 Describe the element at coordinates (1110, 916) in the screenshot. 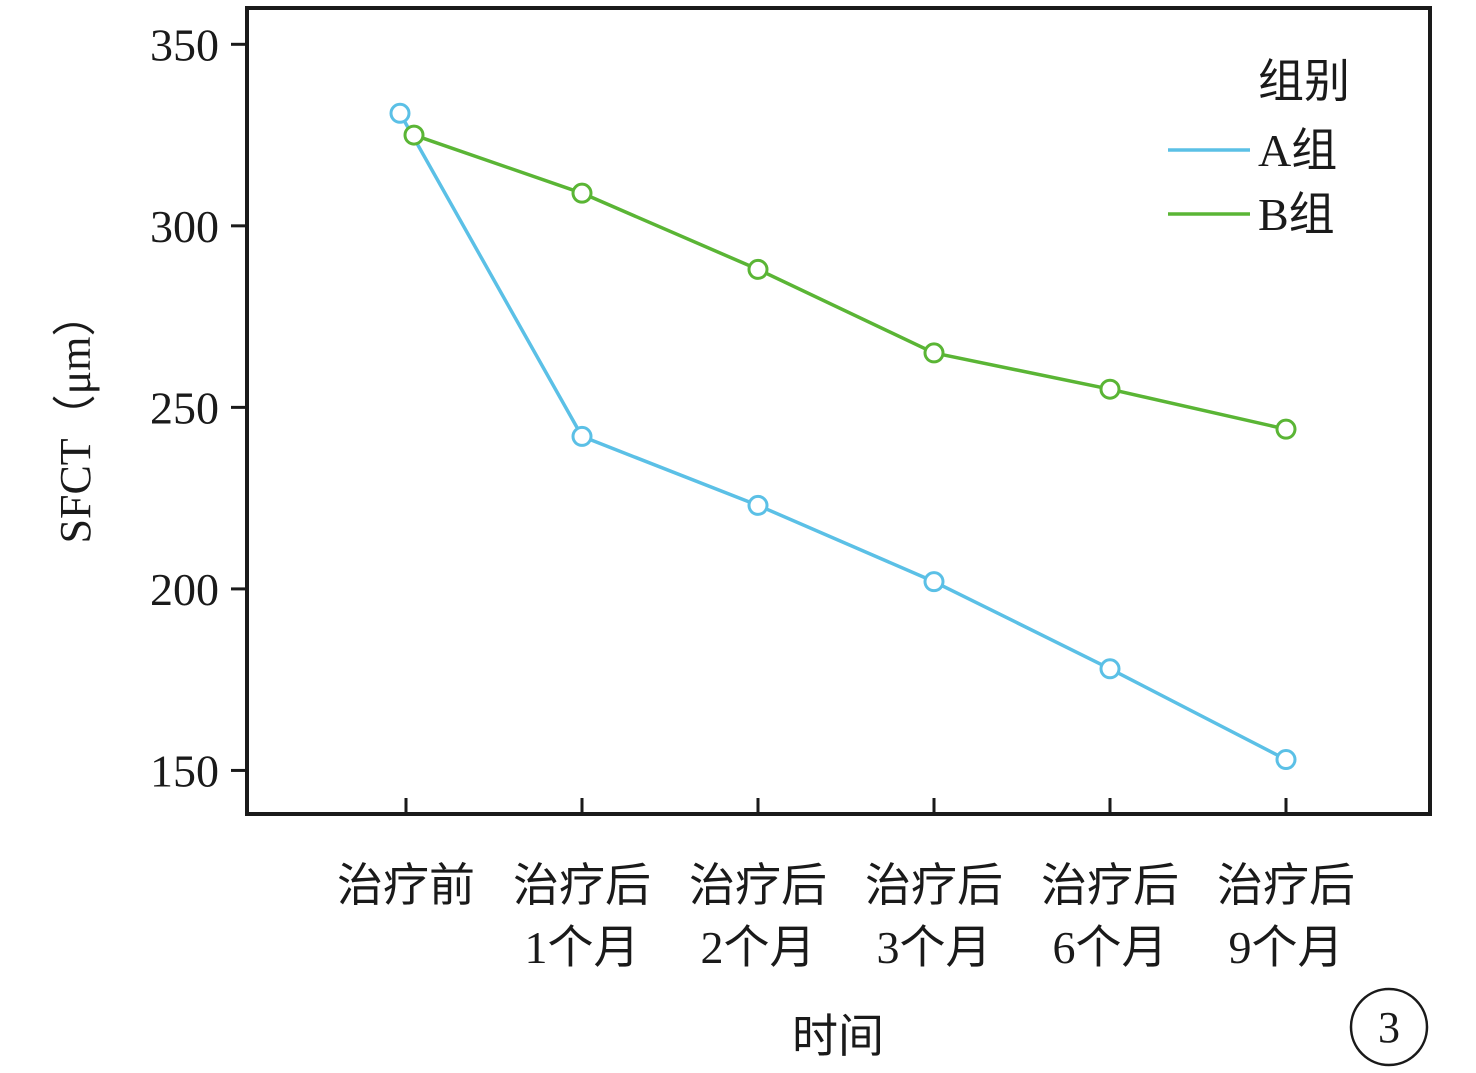

I see `x-tick-label: 治疗后 6个月` at that location.